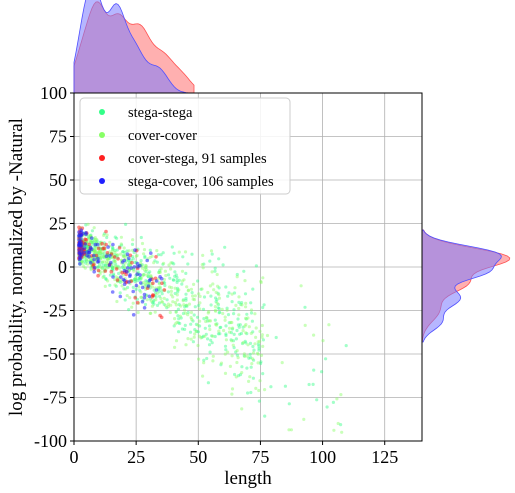  Describe the element at coordinates (55, 354) in the screenshot. I see `y-tick-label: -50` at that location.